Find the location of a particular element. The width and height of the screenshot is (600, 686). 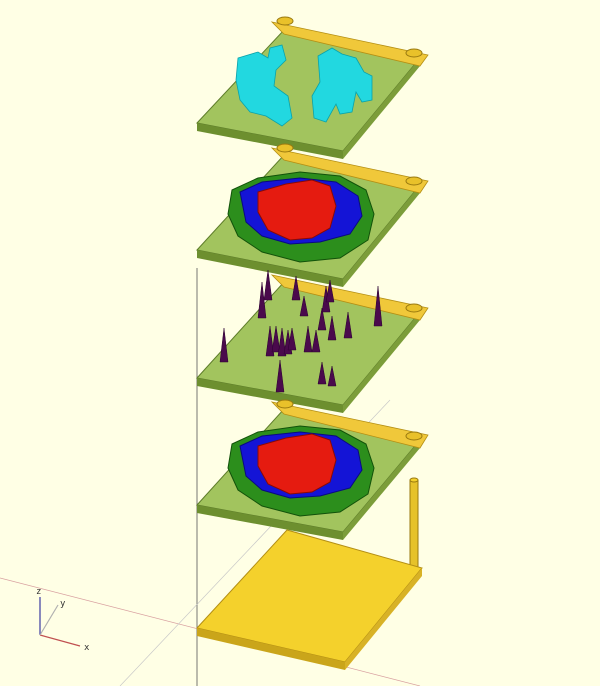

mount-hole-1b is located at coordinates (414, 53).